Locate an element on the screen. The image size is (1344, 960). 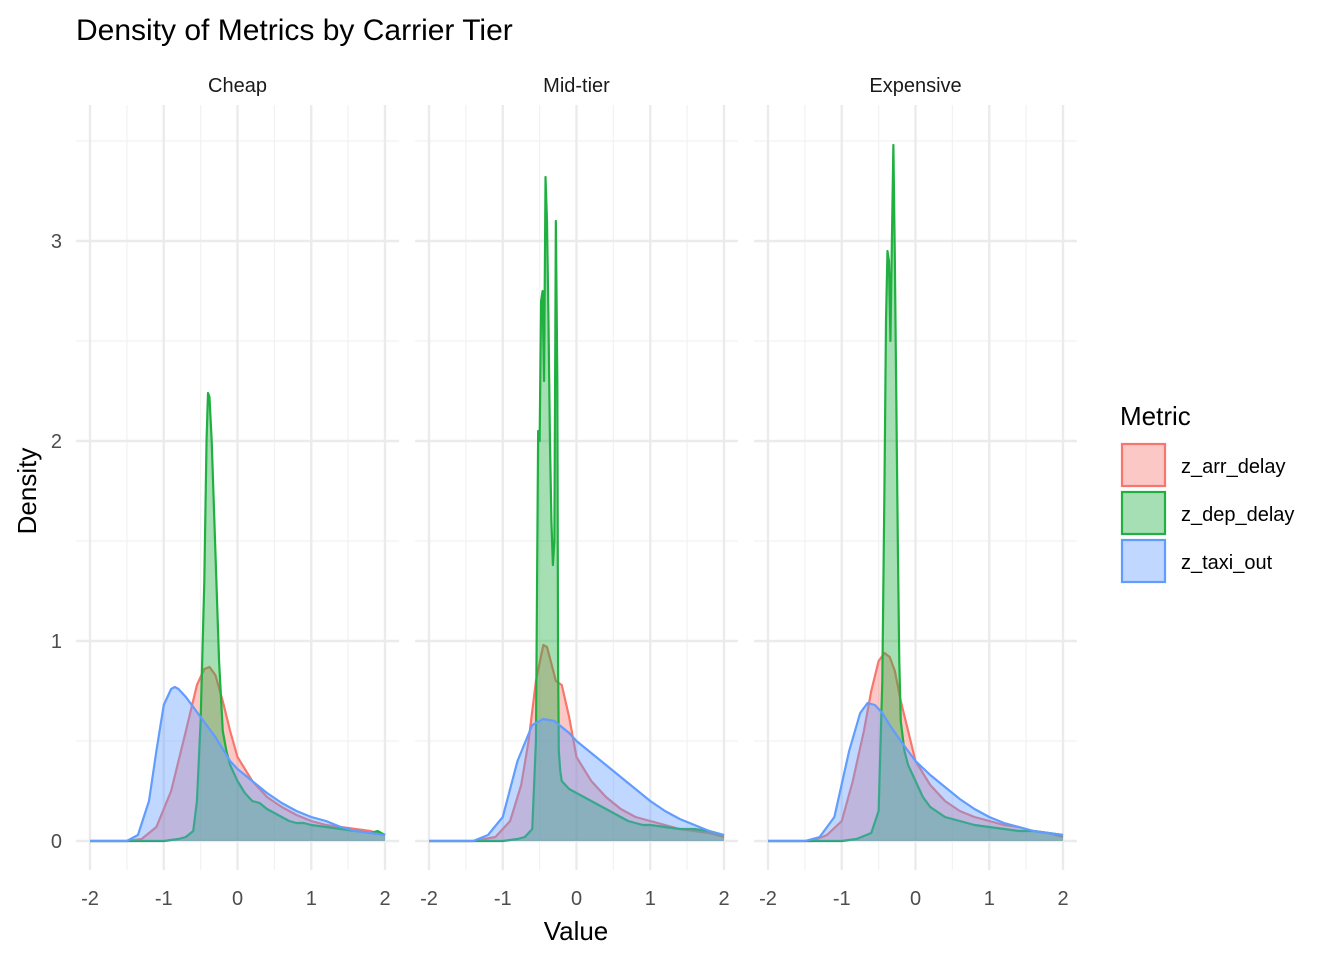
density-area-z-arr-delay-mid-tier is located at coordinates (576, 743).